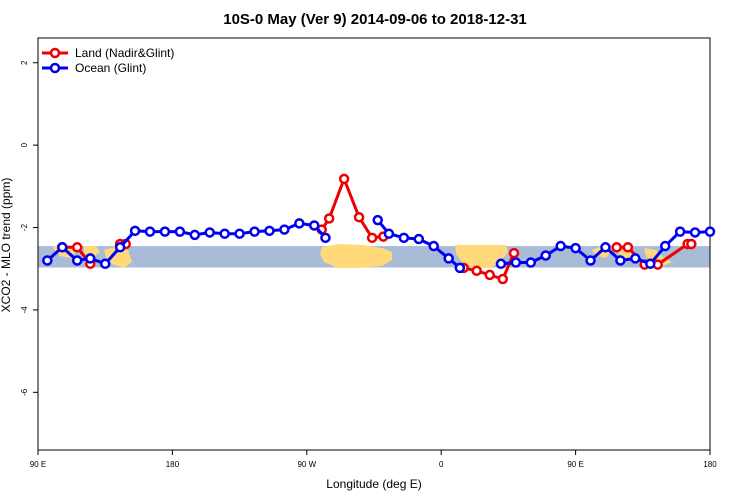 The height and width of the screenshot is (500, 750). What do you see at coordinates (356, 256) in the screenshot?
I see `land-mass-south-america` at bounding box center [356, 256].